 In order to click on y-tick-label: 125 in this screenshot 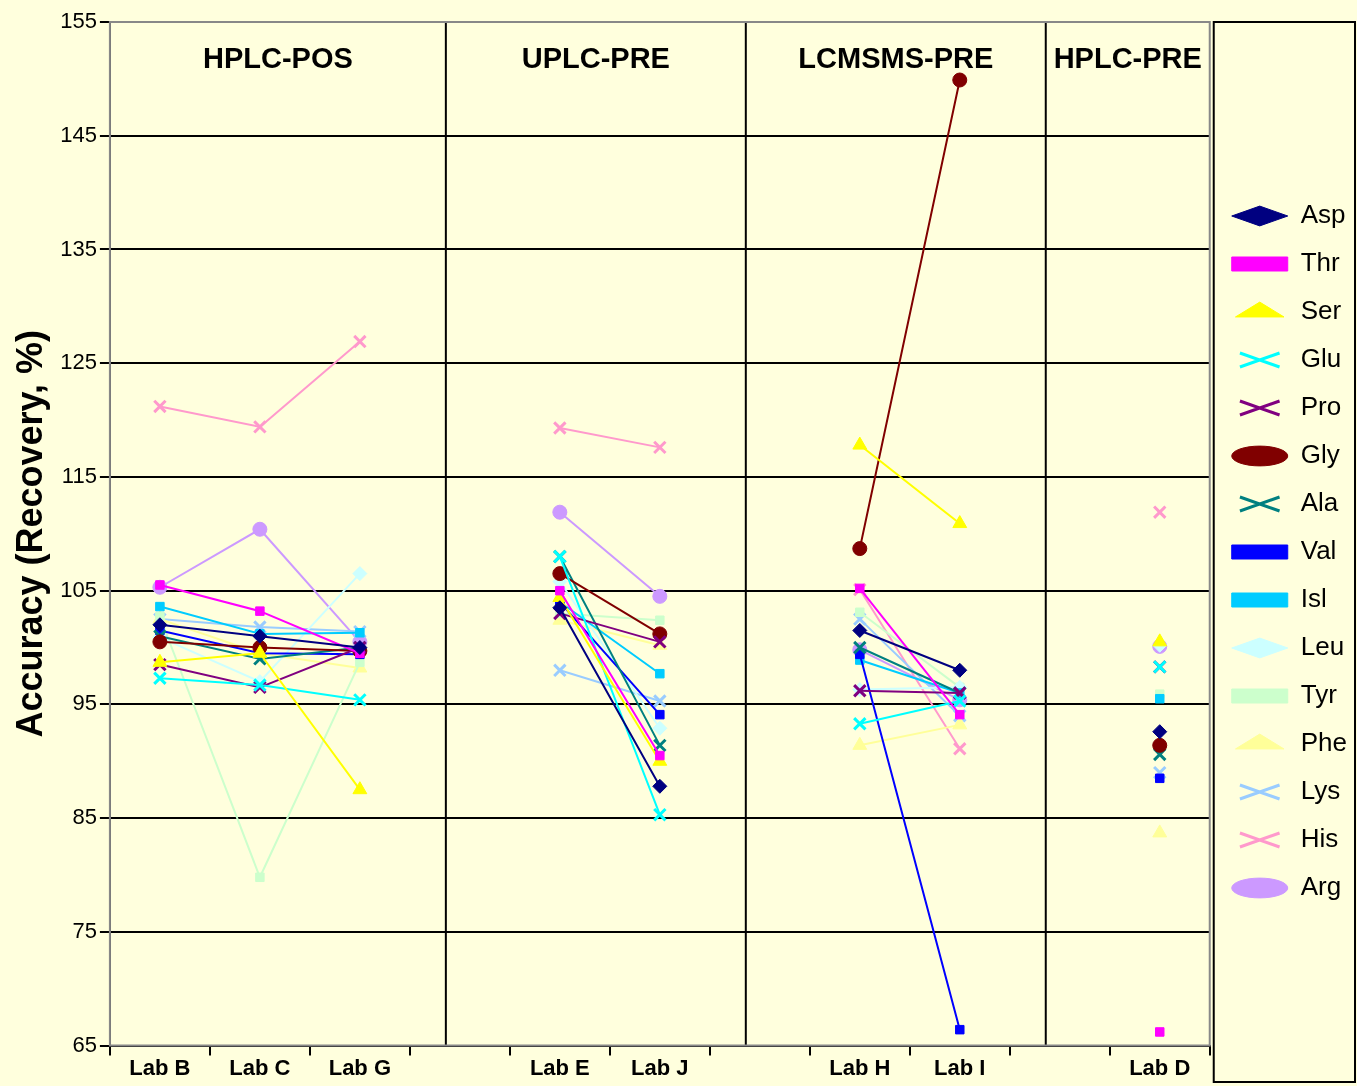, I will do `click(78, 362)`.